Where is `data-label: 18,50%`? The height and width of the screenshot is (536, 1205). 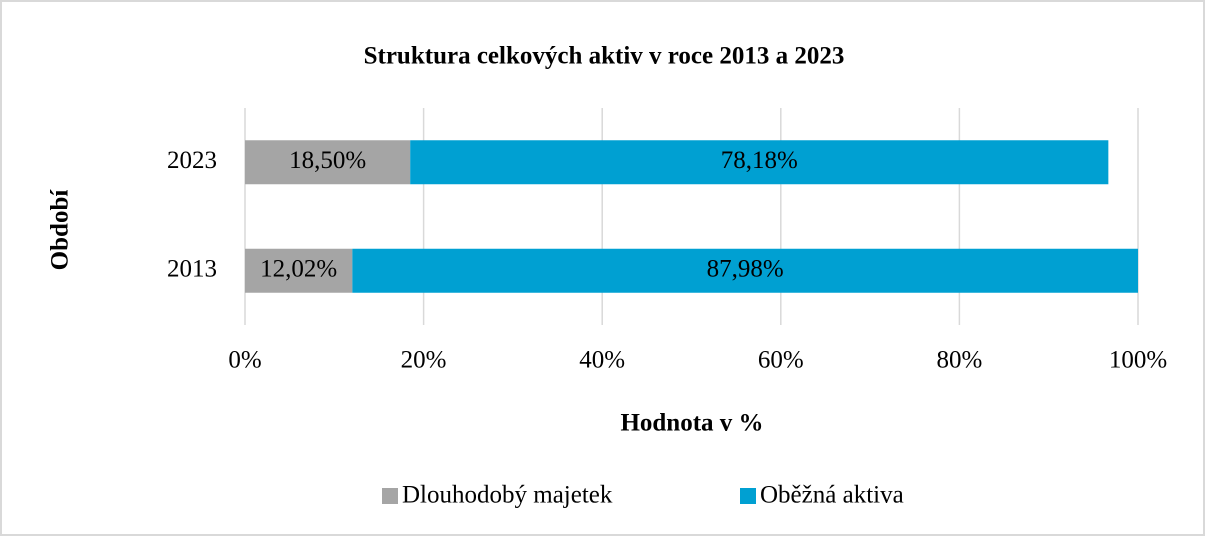 data-label: 18,50% is located at coordinates (327, 160).